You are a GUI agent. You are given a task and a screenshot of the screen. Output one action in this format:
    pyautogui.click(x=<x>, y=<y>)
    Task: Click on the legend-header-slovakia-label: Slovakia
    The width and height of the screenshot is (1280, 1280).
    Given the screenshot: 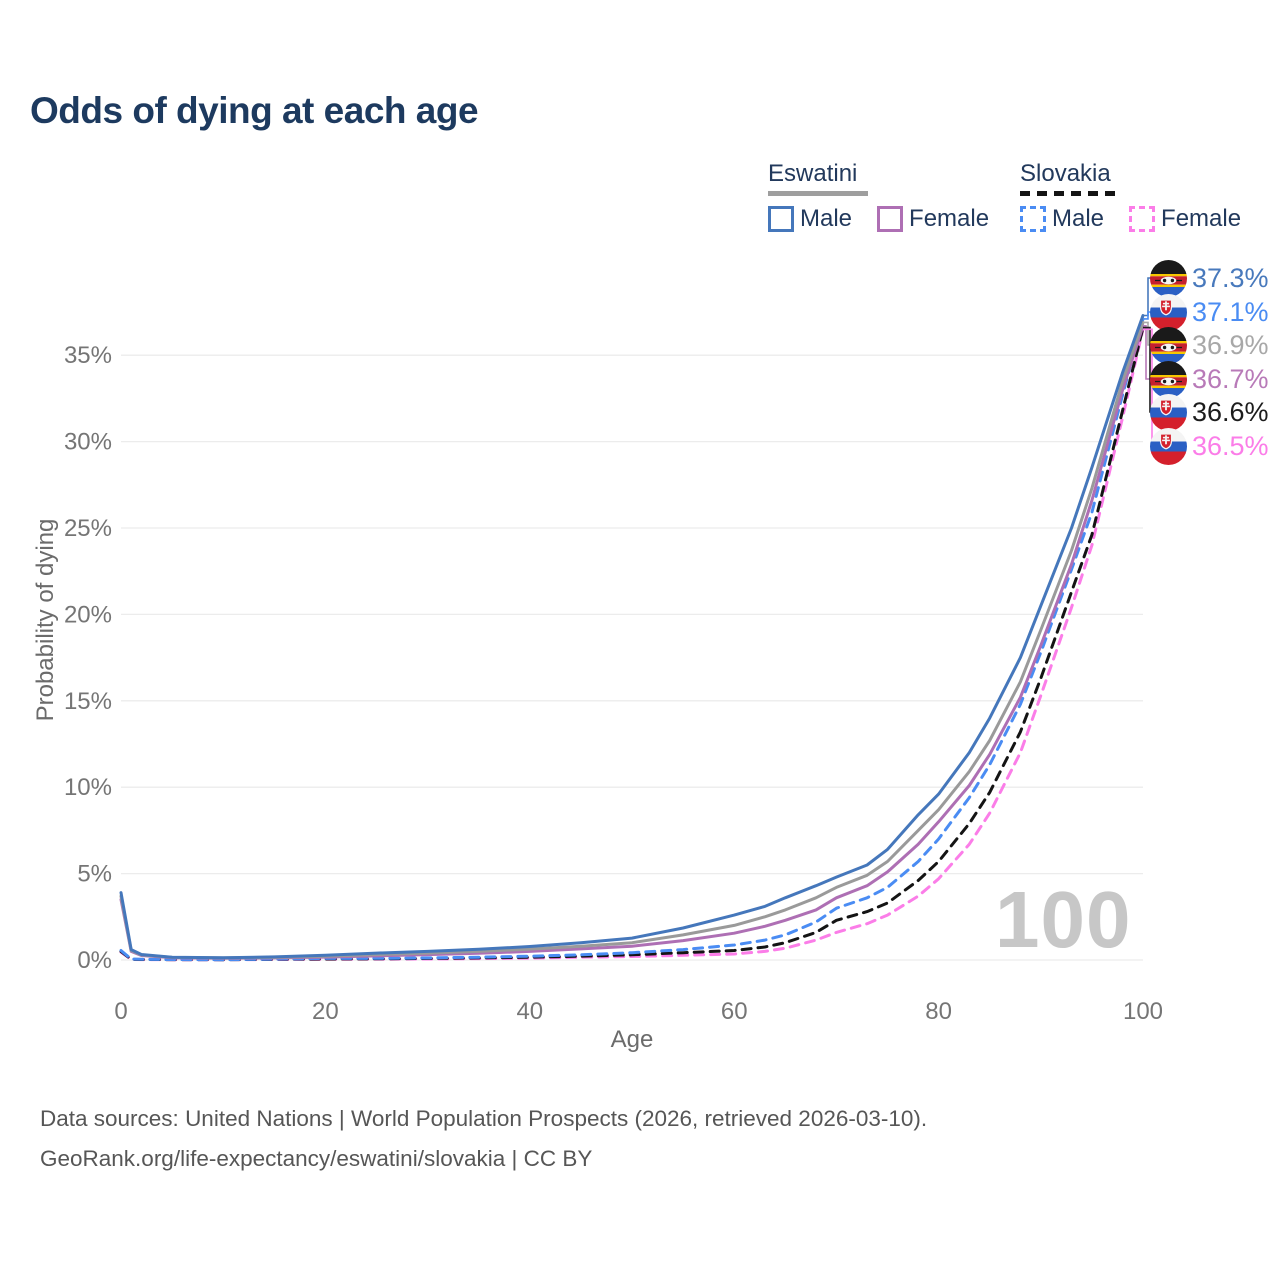 What is the action you would take?
    pyautogui.click(x=1065, y=173)
    